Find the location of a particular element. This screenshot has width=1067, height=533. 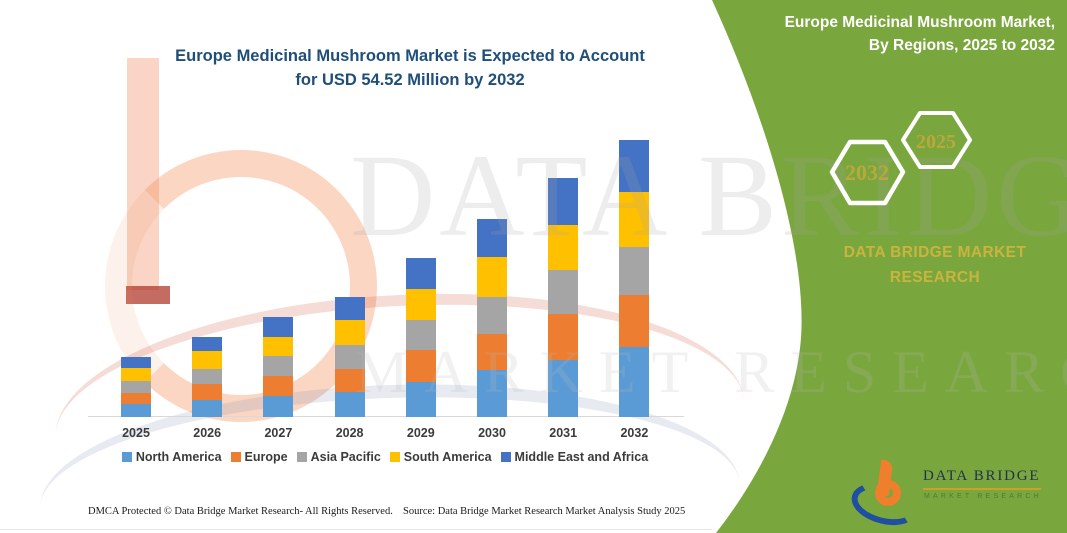

legend-item-south-america: South America is located at coordinates (440, 457).